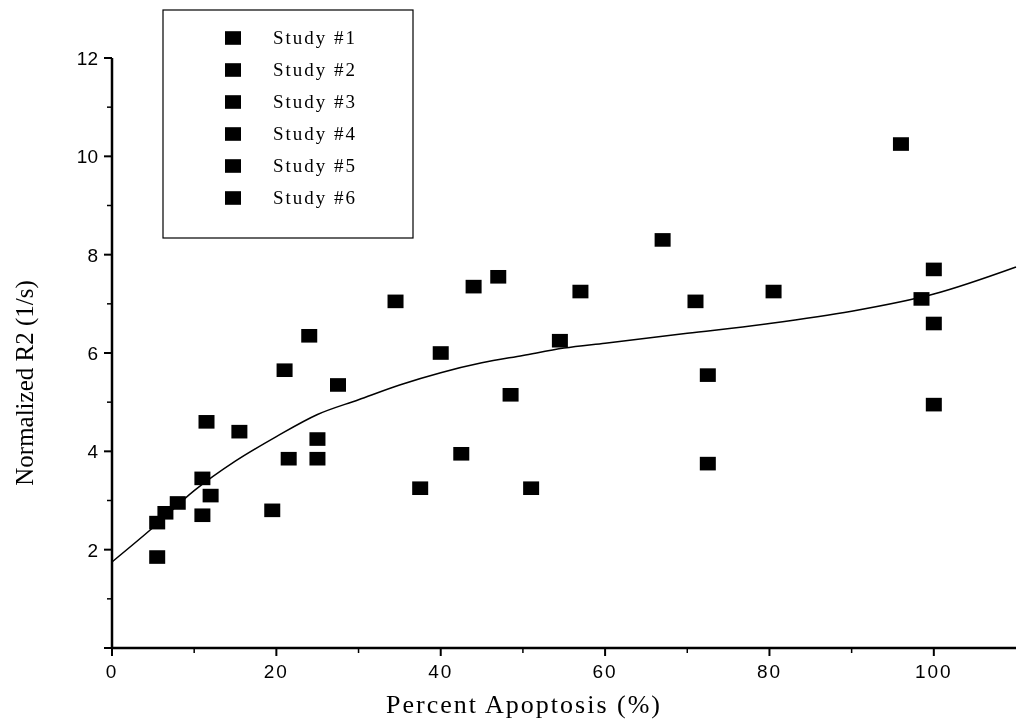  Describe the element at coordinates (315, 197) in the screenshot. I see `legend-label: Study #6` at that location.